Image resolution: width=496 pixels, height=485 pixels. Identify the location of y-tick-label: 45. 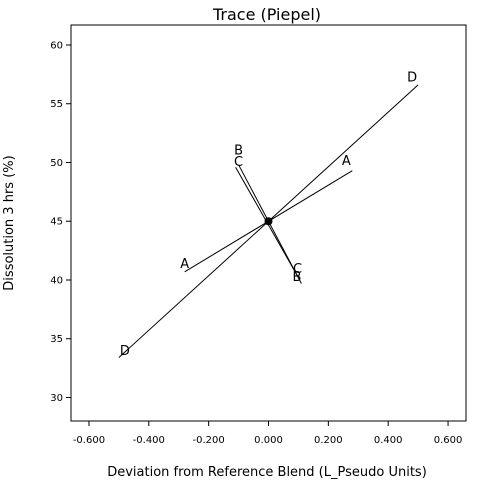
(56, 222).